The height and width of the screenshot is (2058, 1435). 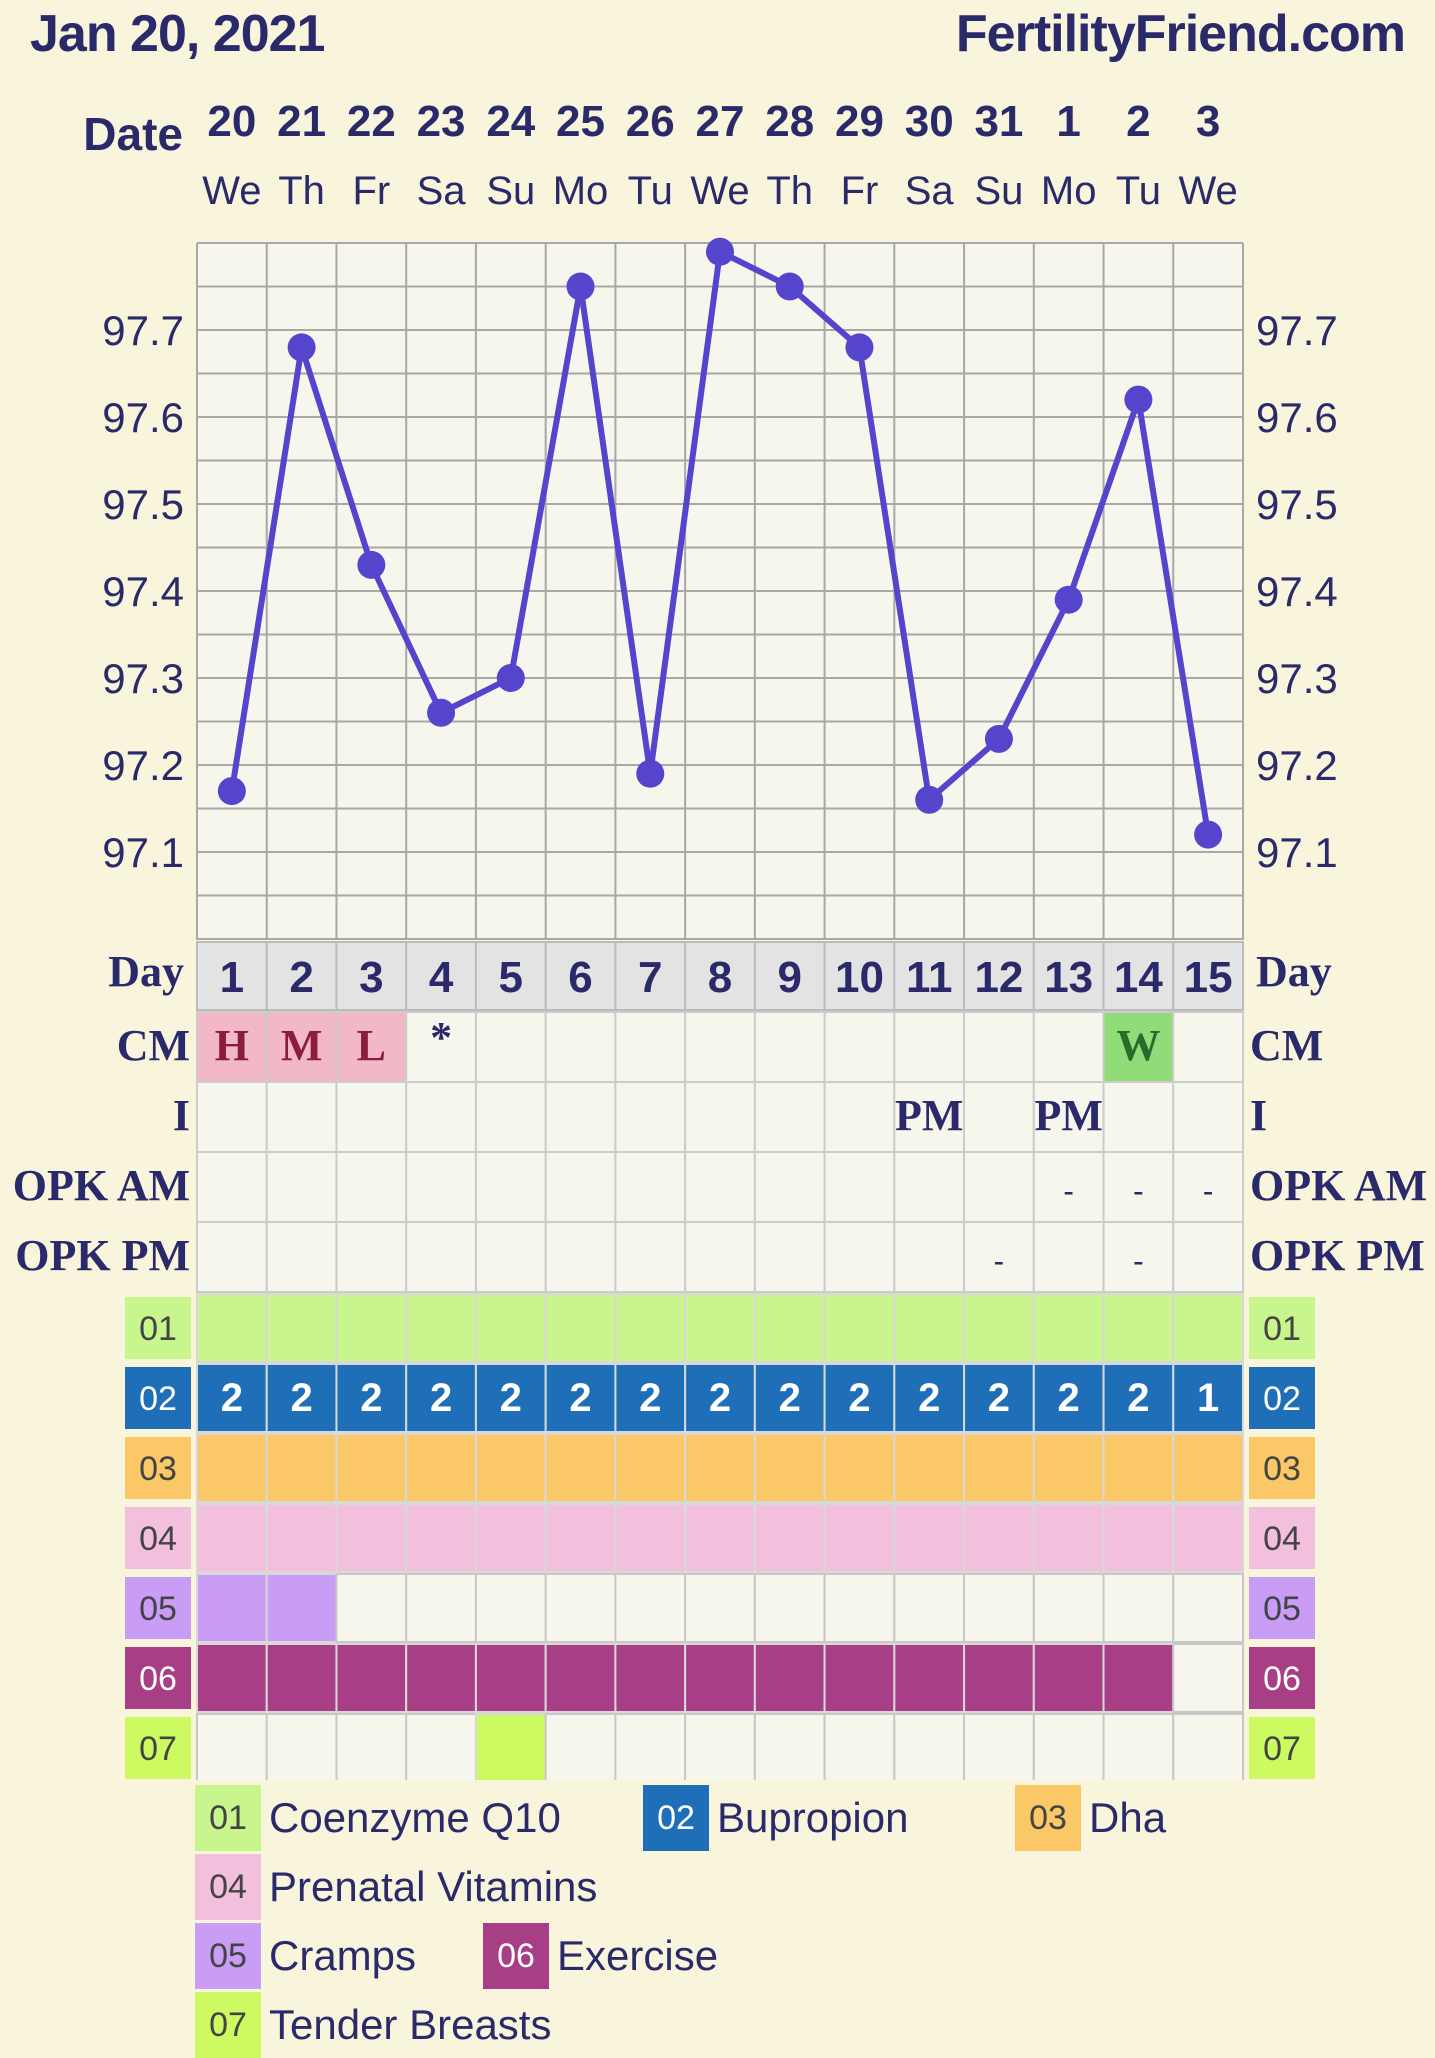 I want to click on day-number: 5, so click(x=511, y=977).